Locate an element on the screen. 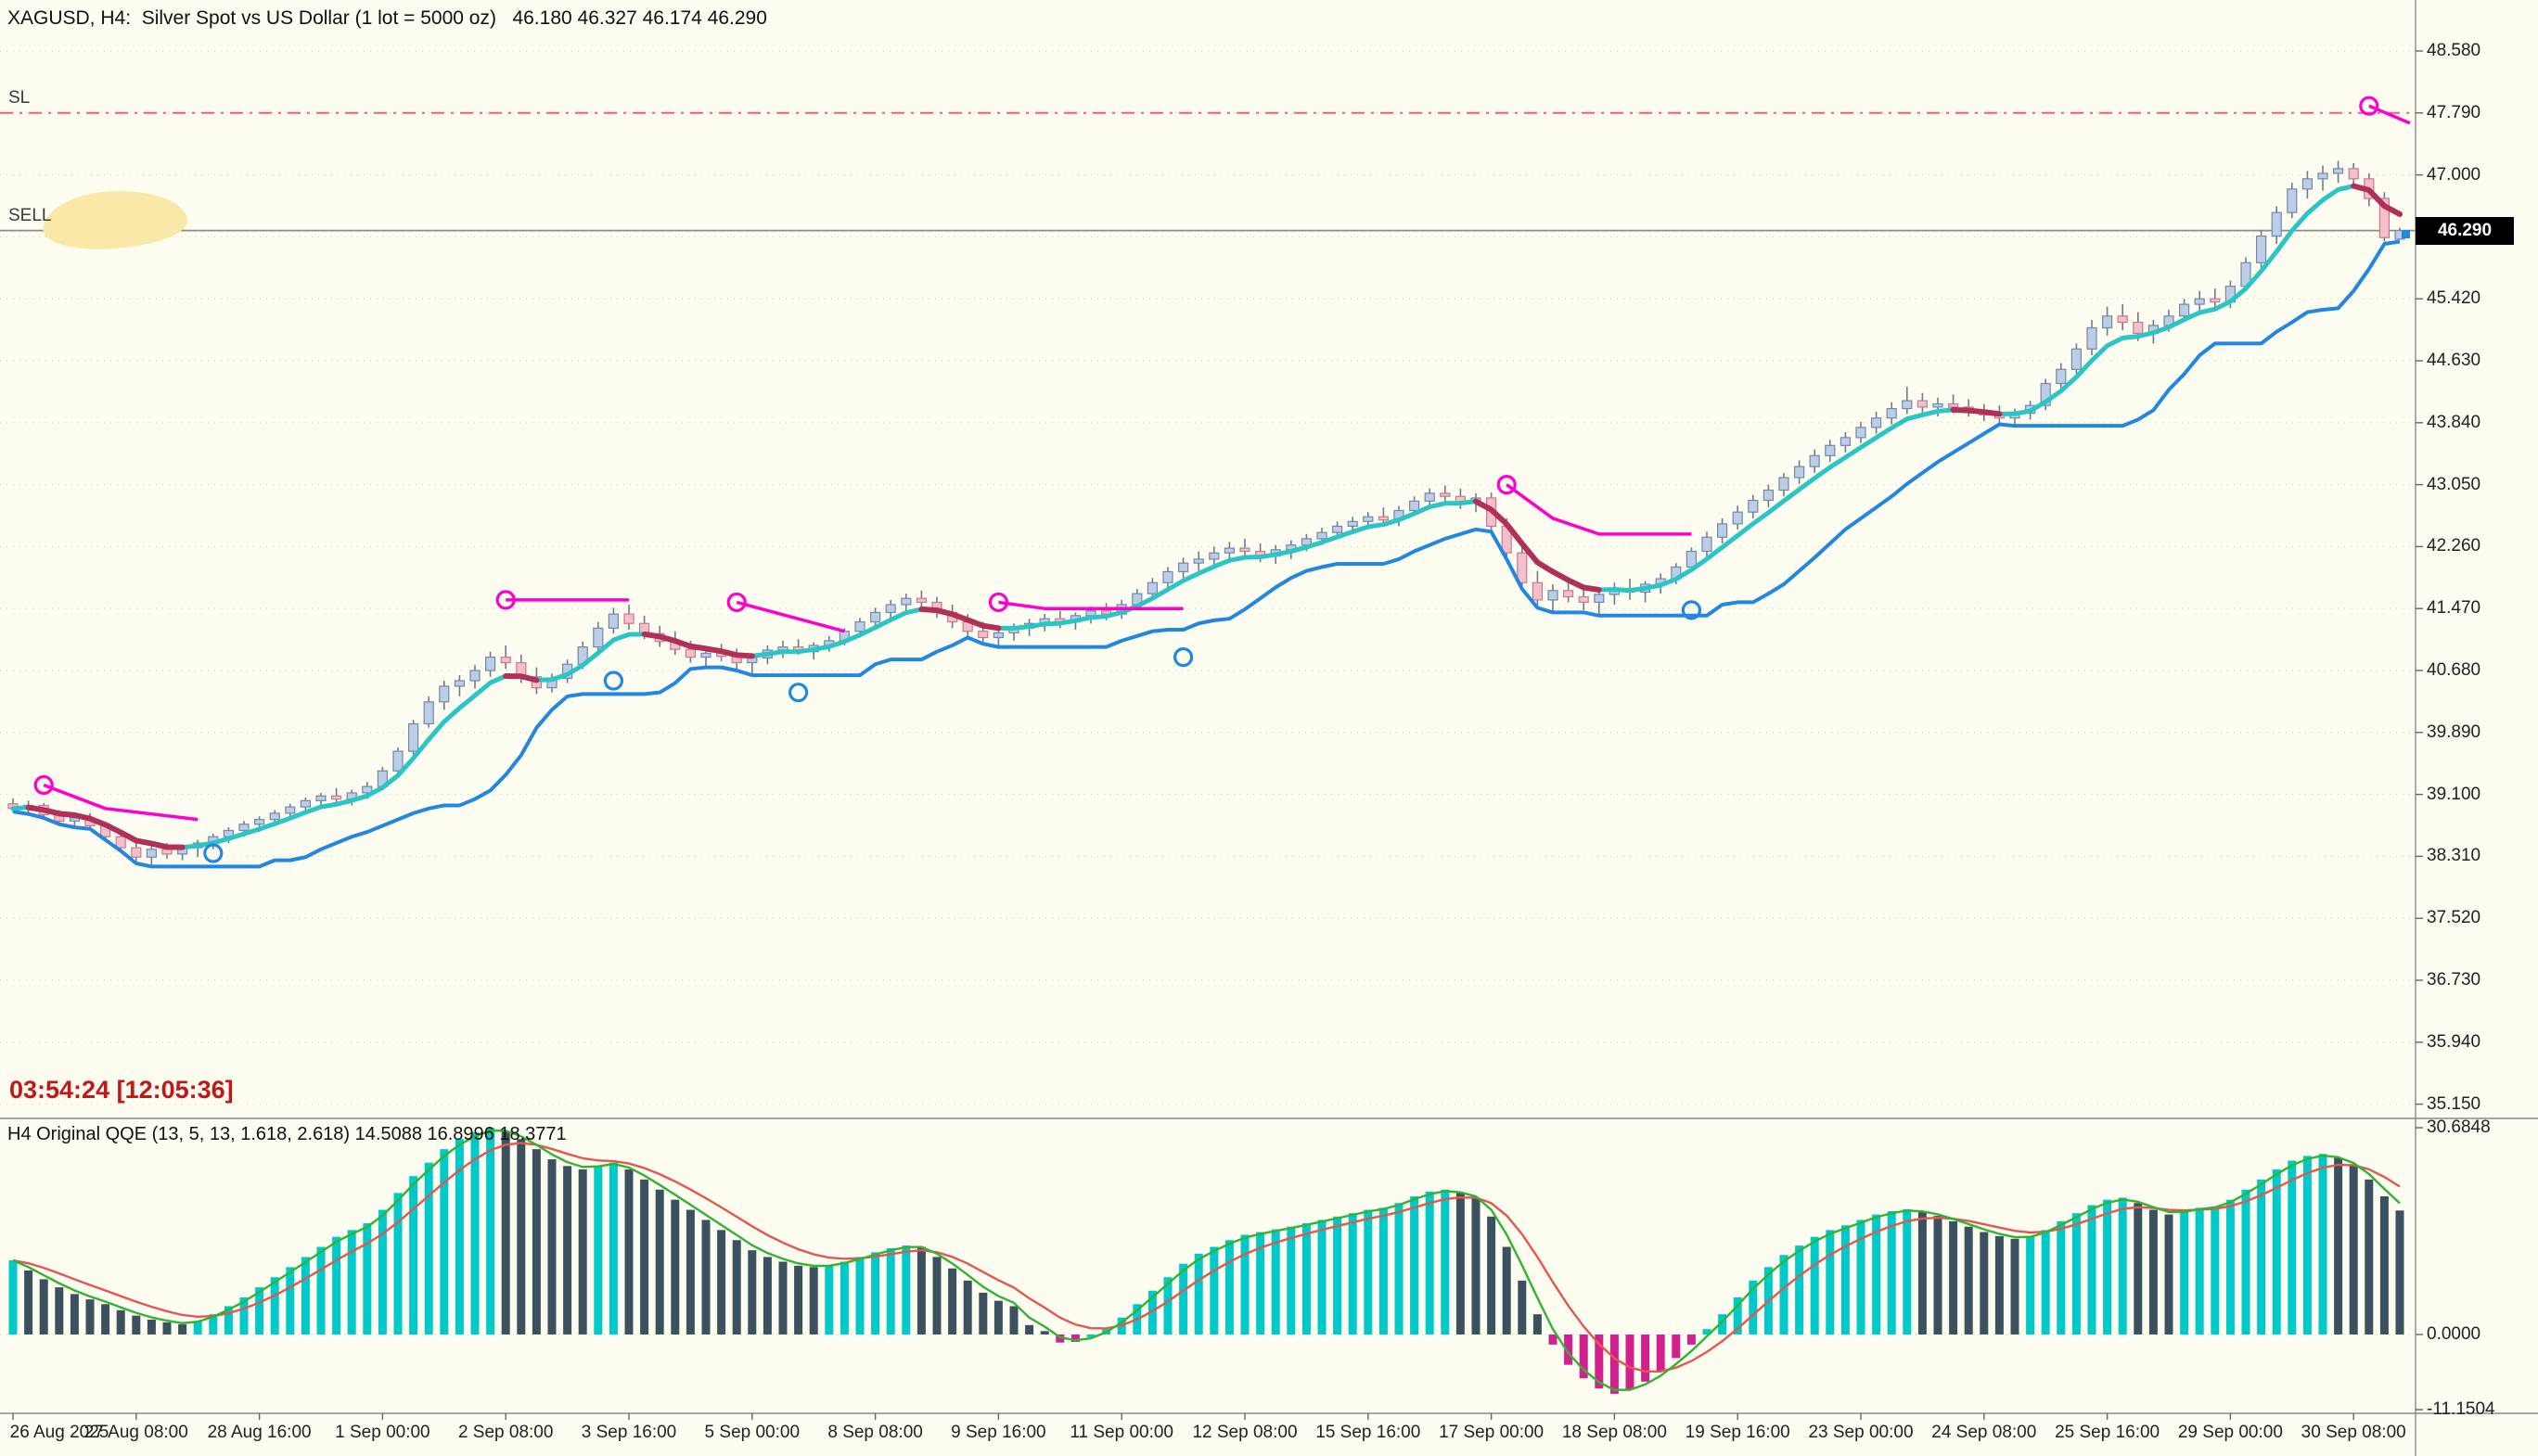  time-tick-label: 25 Sep 16:00 is located at coordinates (2107, 1432).